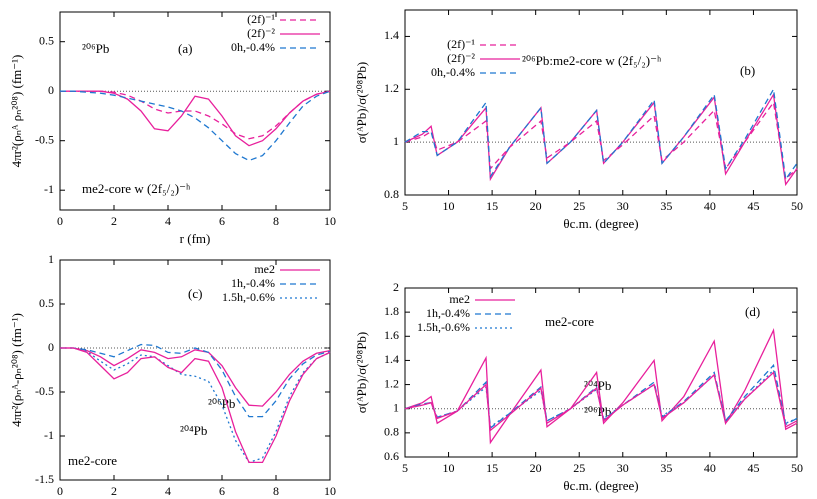 This screenshot has height=499, width=817. Describe the element at coordinates (195, 238) in the screenshot. I see `x-axis-label: r (fm)` at that location.